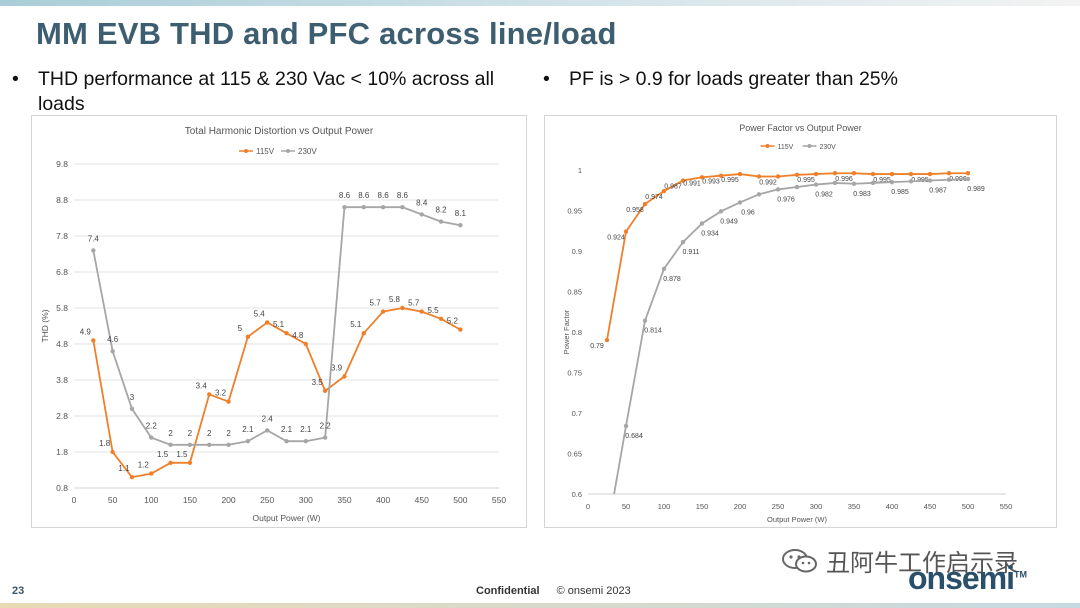 The width and height of the screenshot is (1080, 608). What do you see at coordinates (286, 518) in the screenshot?
I see `x-axis-label: Output Power (W)` at bounding box center [286, 518].